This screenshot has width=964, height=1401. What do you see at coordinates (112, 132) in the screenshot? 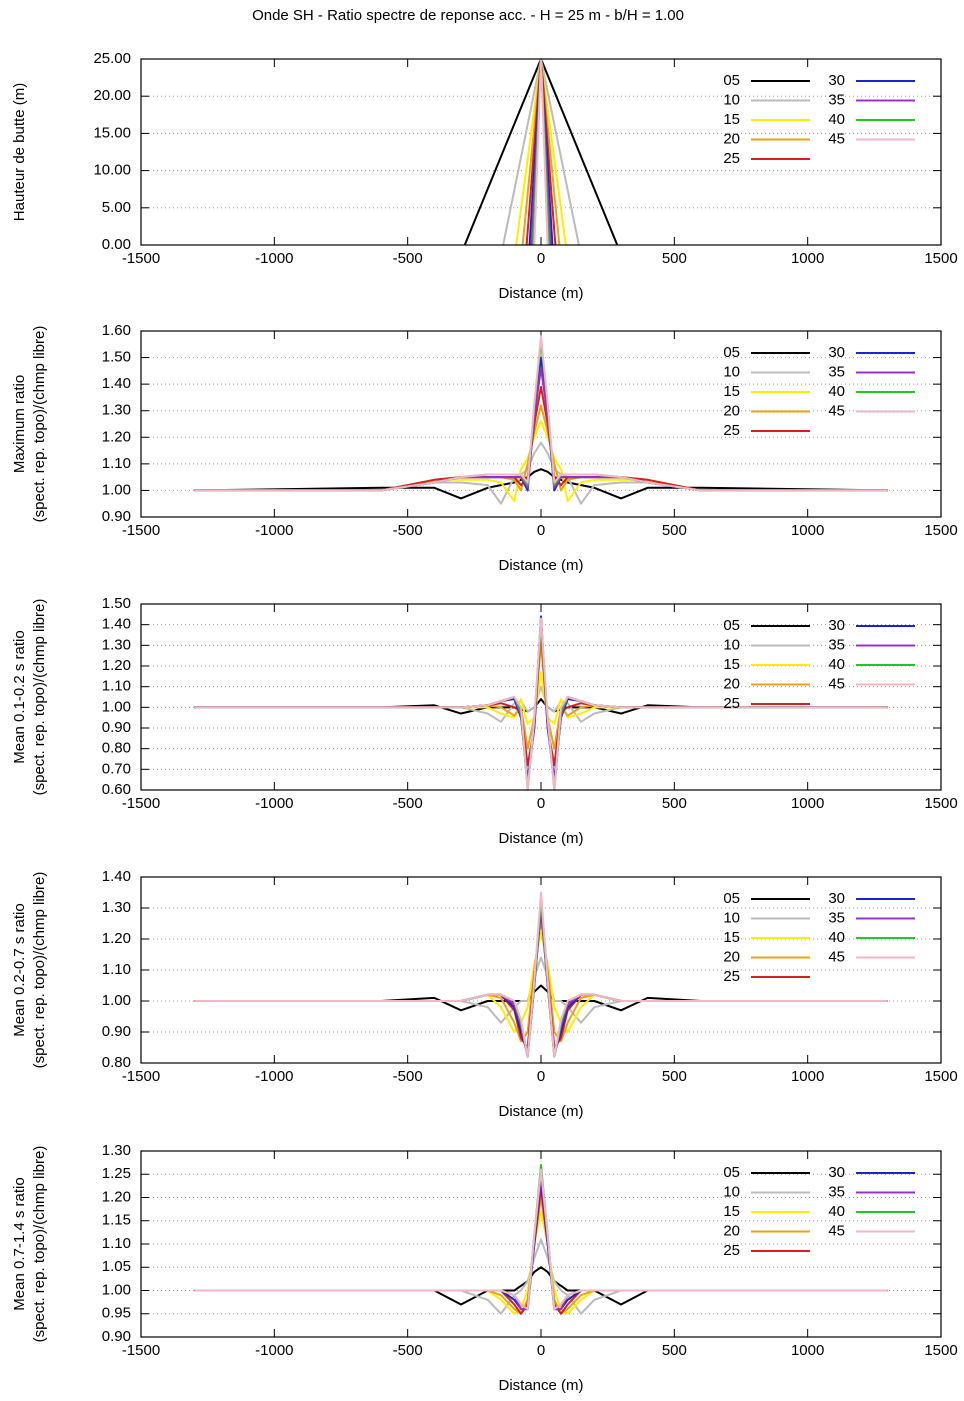
I see `y-tick-label: 15.00` at bounding box center [112, 132].